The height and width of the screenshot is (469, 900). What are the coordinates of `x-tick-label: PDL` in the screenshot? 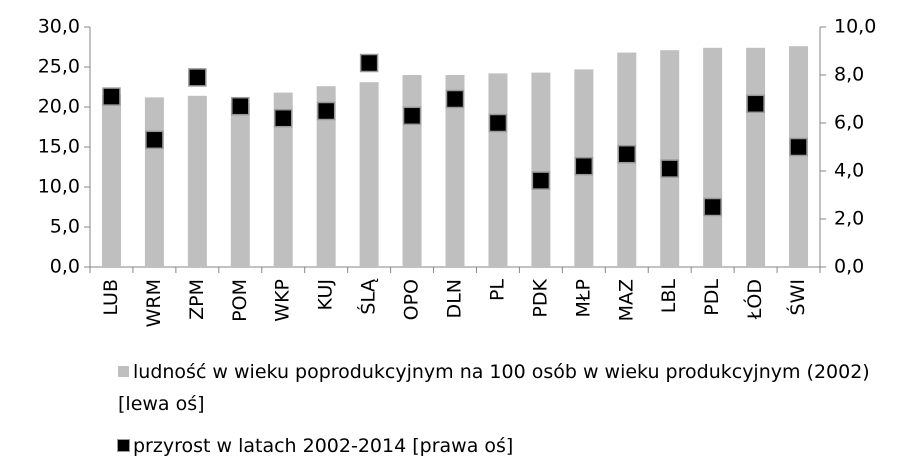 It's located at (712, 297).